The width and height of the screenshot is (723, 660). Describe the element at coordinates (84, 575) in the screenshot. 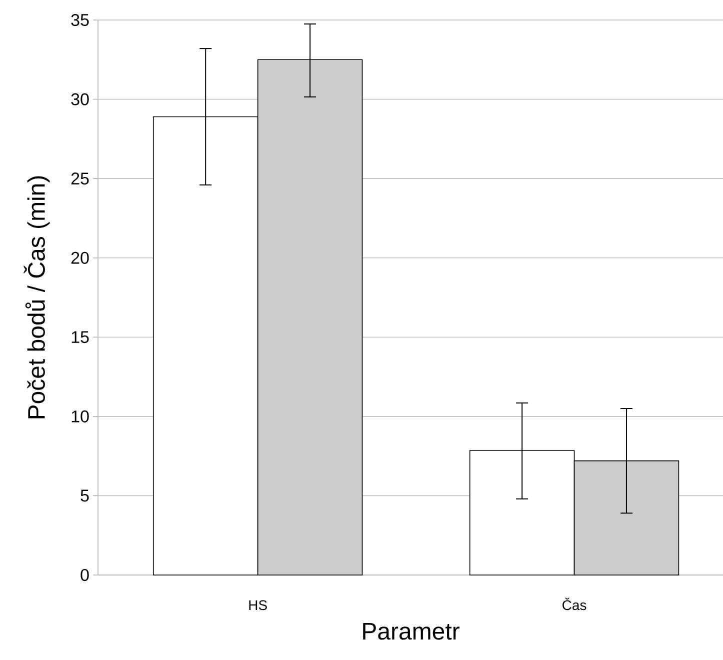

I see `y-tick-label: 0` at that location.